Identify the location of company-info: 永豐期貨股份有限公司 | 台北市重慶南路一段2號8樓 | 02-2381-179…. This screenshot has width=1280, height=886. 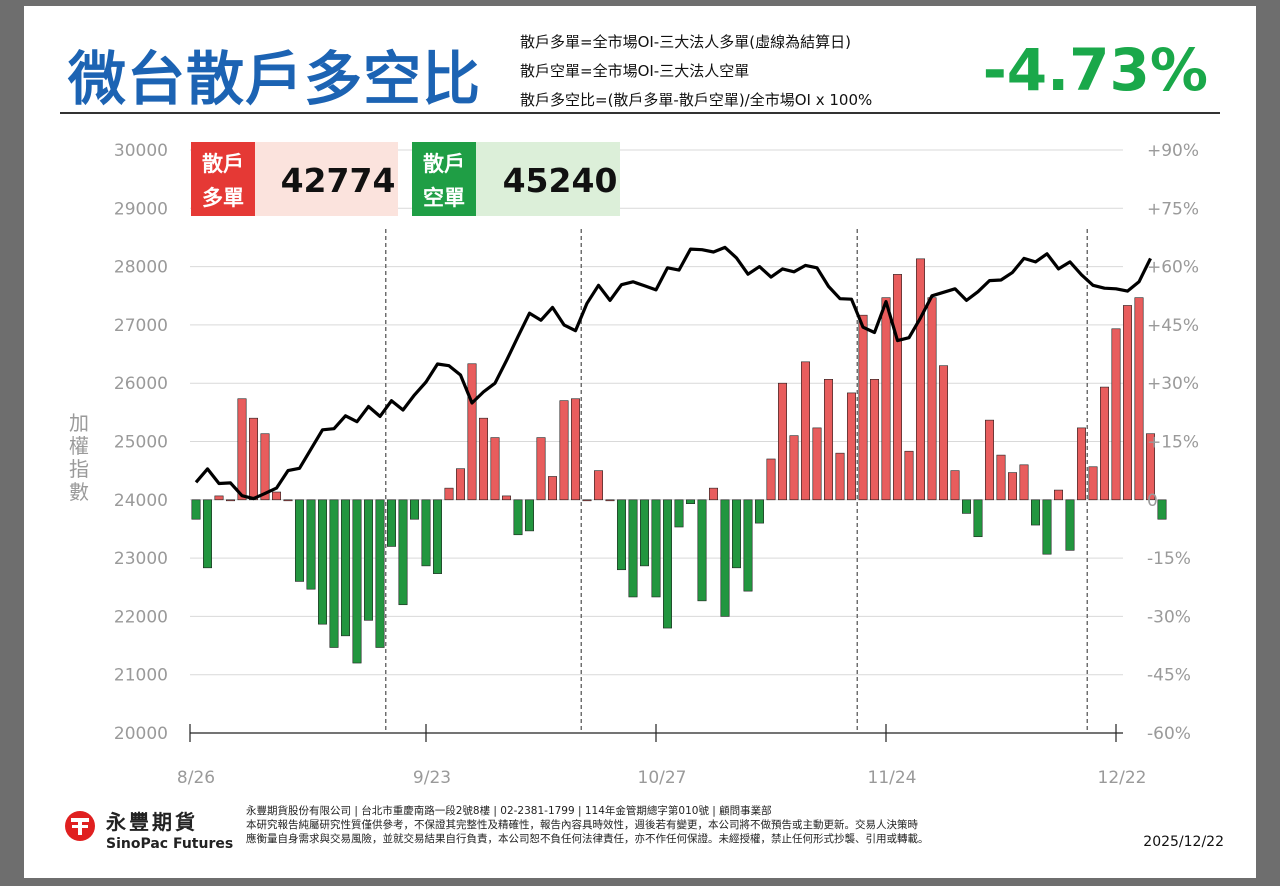
(509, 811).